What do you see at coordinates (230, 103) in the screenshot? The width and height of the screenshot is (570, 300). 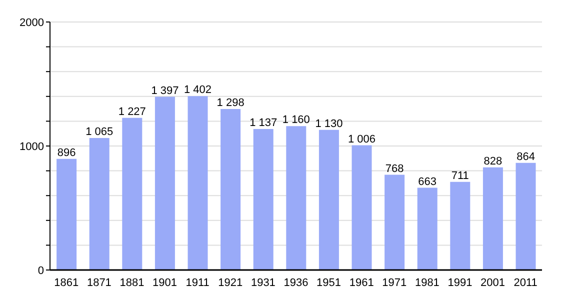 I see `data-label: 1 298` at bounding box center [230, 103].